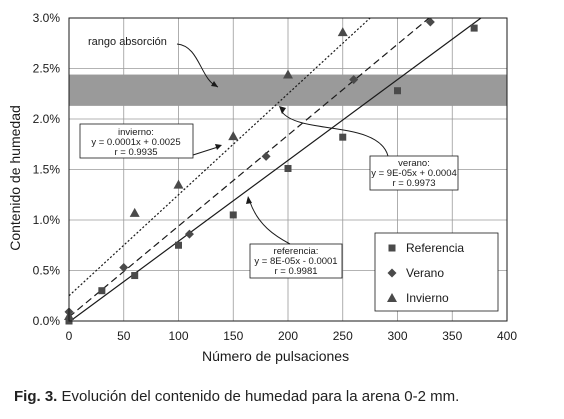 The width and height of the screenshot is (564, 419). I want to click on absorption-label: rango absorción, so click(127, 42).